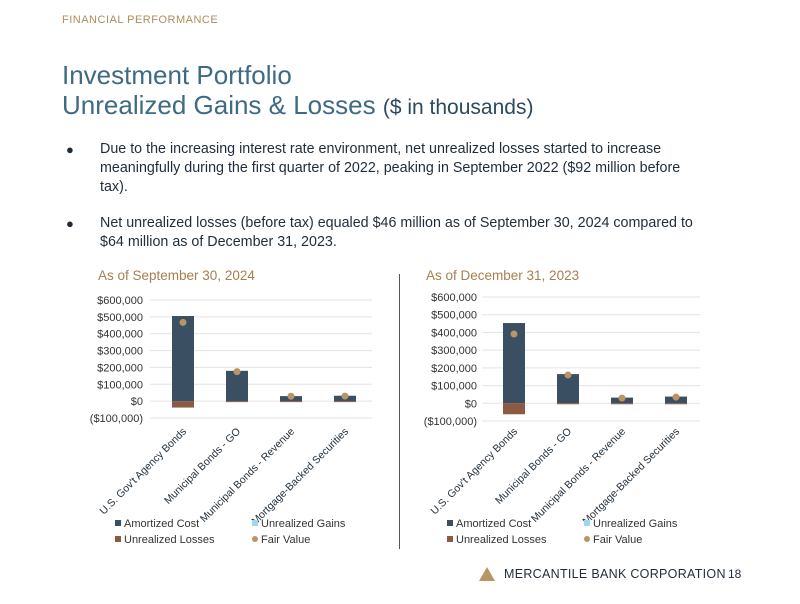 The image size is (800, 604). What do you see at coordinates (615, 574) in the screenshot?
I see `company-name: MERCANTILE BANK CORPORATION` at bounding box center [615, 574].